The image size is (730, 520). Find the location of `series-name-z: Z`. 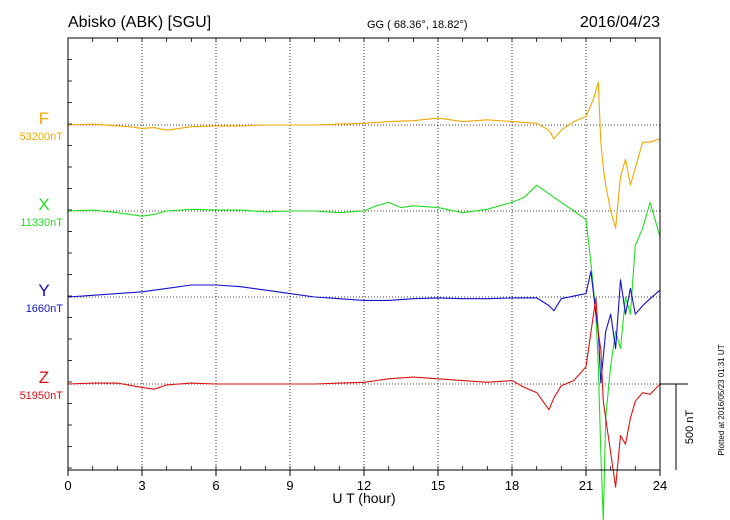

series-name-z: Z is located at coordinates (44, 377).